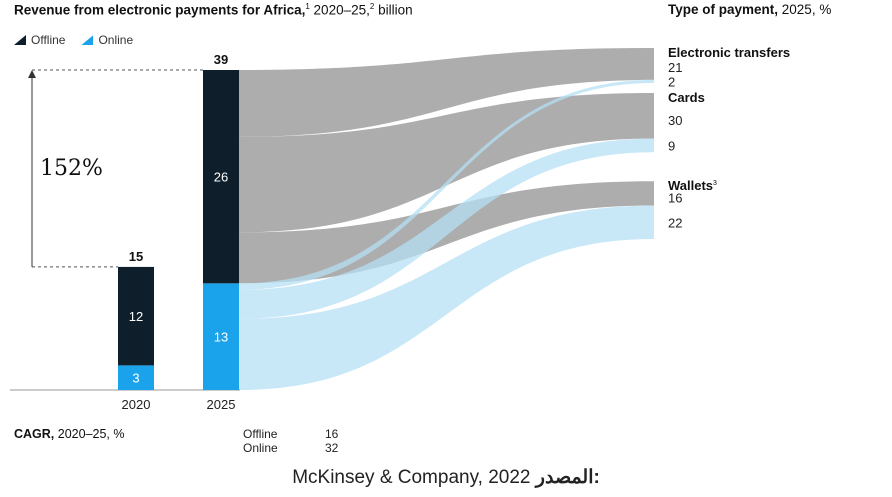 This screenshot has width=892, height=497. Describe the element at coordinates (32, 74) in the screenshot. I see `arrow-head-icon` at that location.